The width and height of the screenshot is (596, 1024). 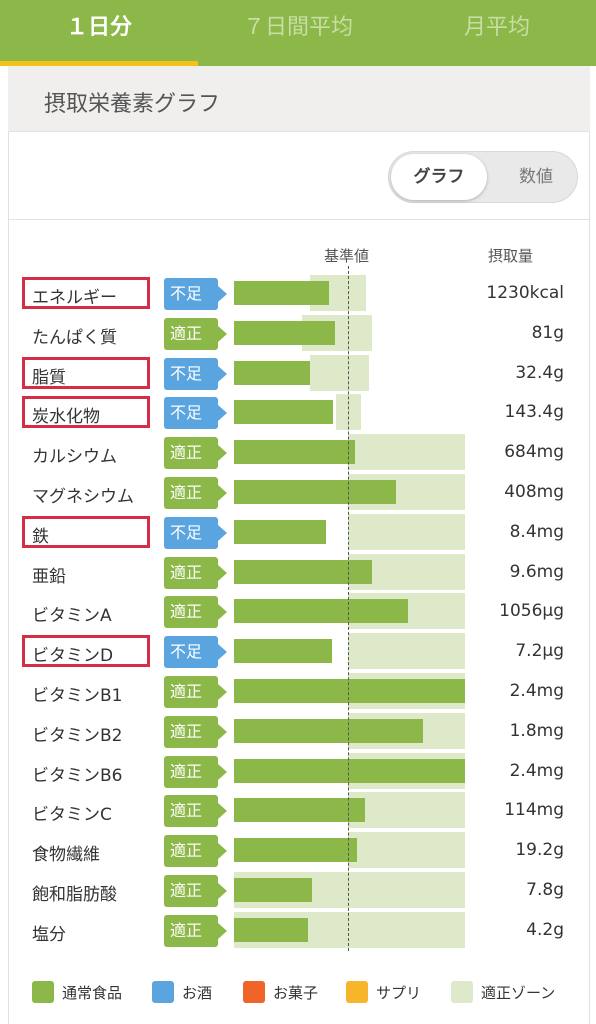 I want to click on intake-amount: 1230kcal, so click(x=525, y=293).